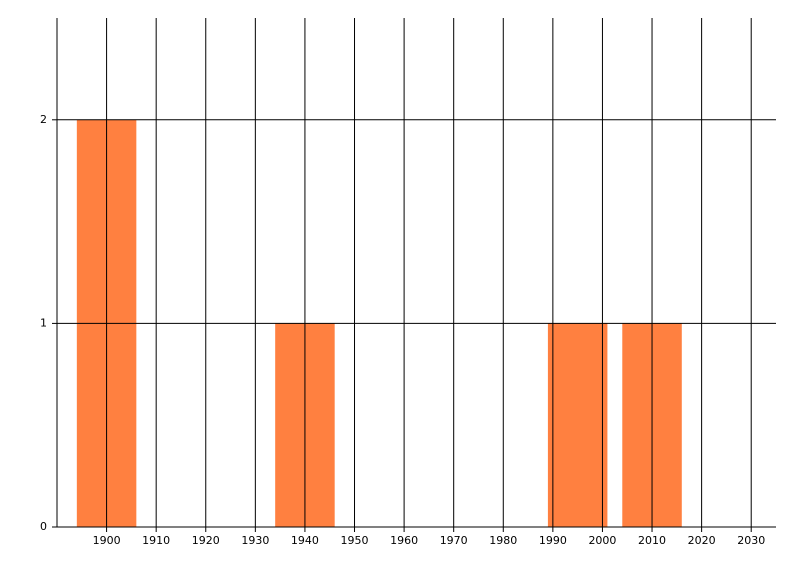 Image resolution: width=800 pixels, height=576 pixels. Describe the element at coordinates (503, 540) in the screenshot. I see `x-tick-label: 1980` at that location.